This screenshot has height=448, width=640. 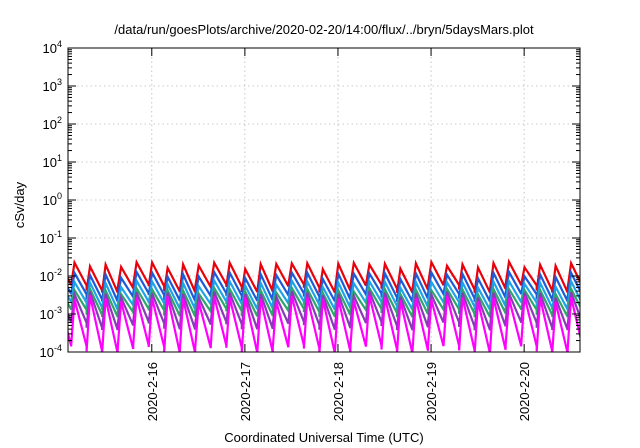 I want to click on x-tick-label: 2020-2-20, so click(x=524, y=391).